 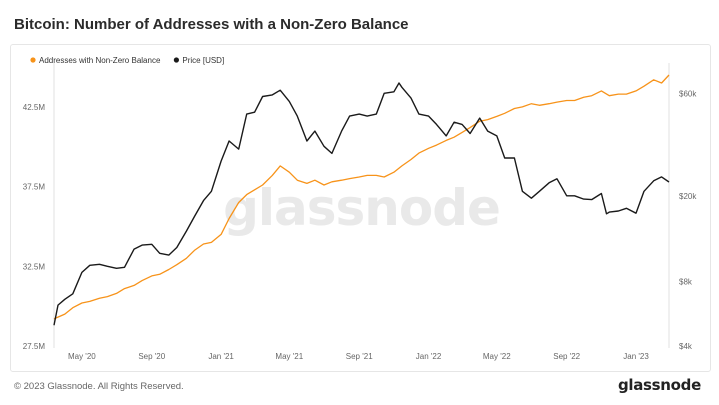 What do you see at coordinates (686, 346) in the screenshot?
I see `y-right-tick-label: $4k` at bounding box center [686, 346].